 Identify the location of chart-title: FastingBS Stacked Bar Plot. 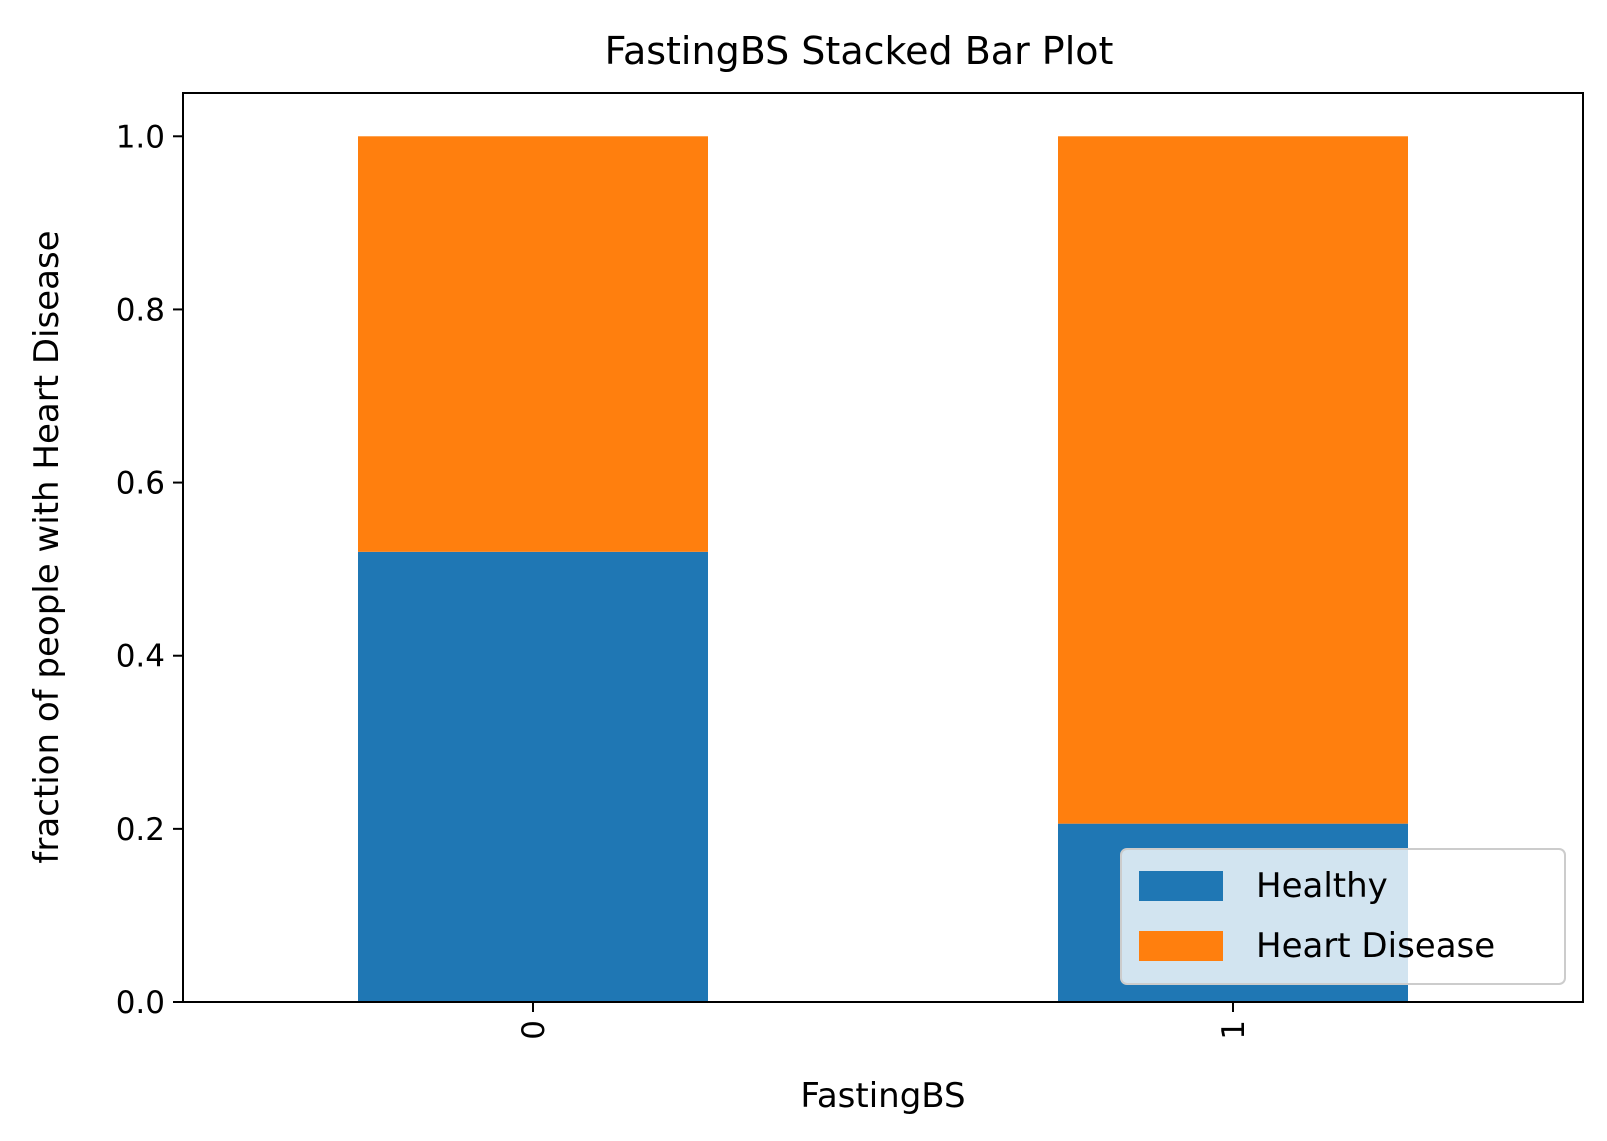
(859, 51).